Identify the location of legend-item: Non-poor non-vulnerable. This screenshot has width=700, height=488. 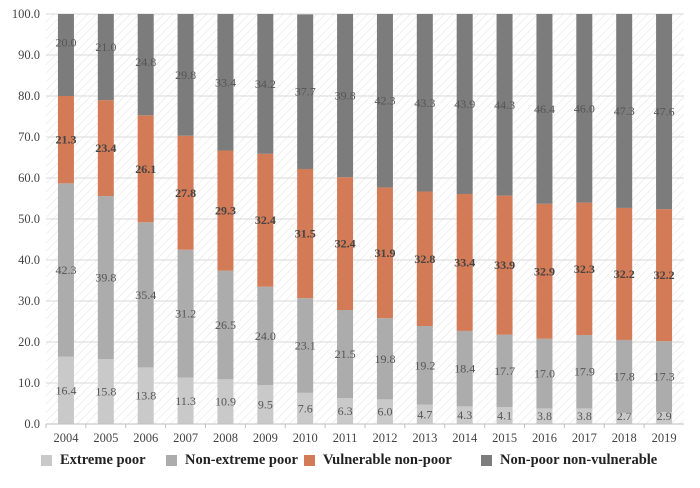
(569, 460).